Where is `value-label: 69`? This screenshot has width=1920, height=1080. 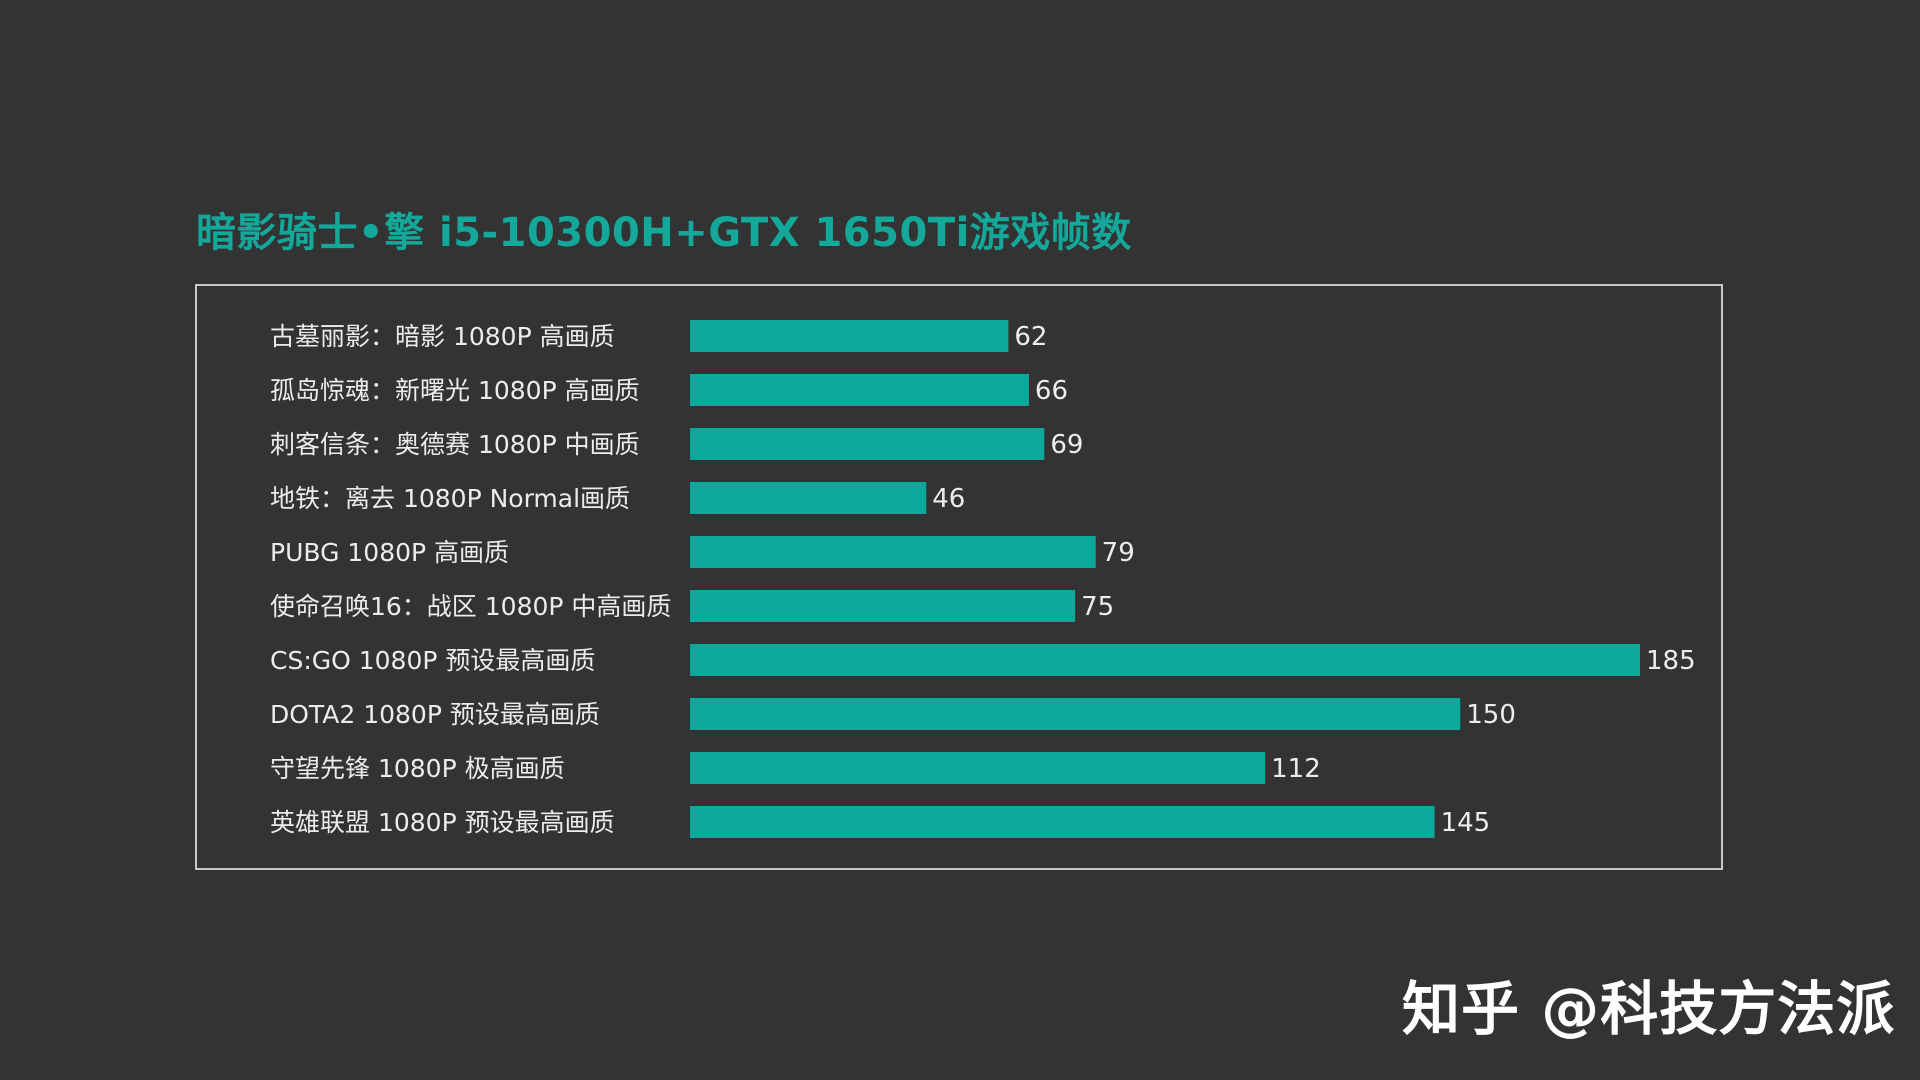
value-label: 69 is located at coordinates (1066, 445).